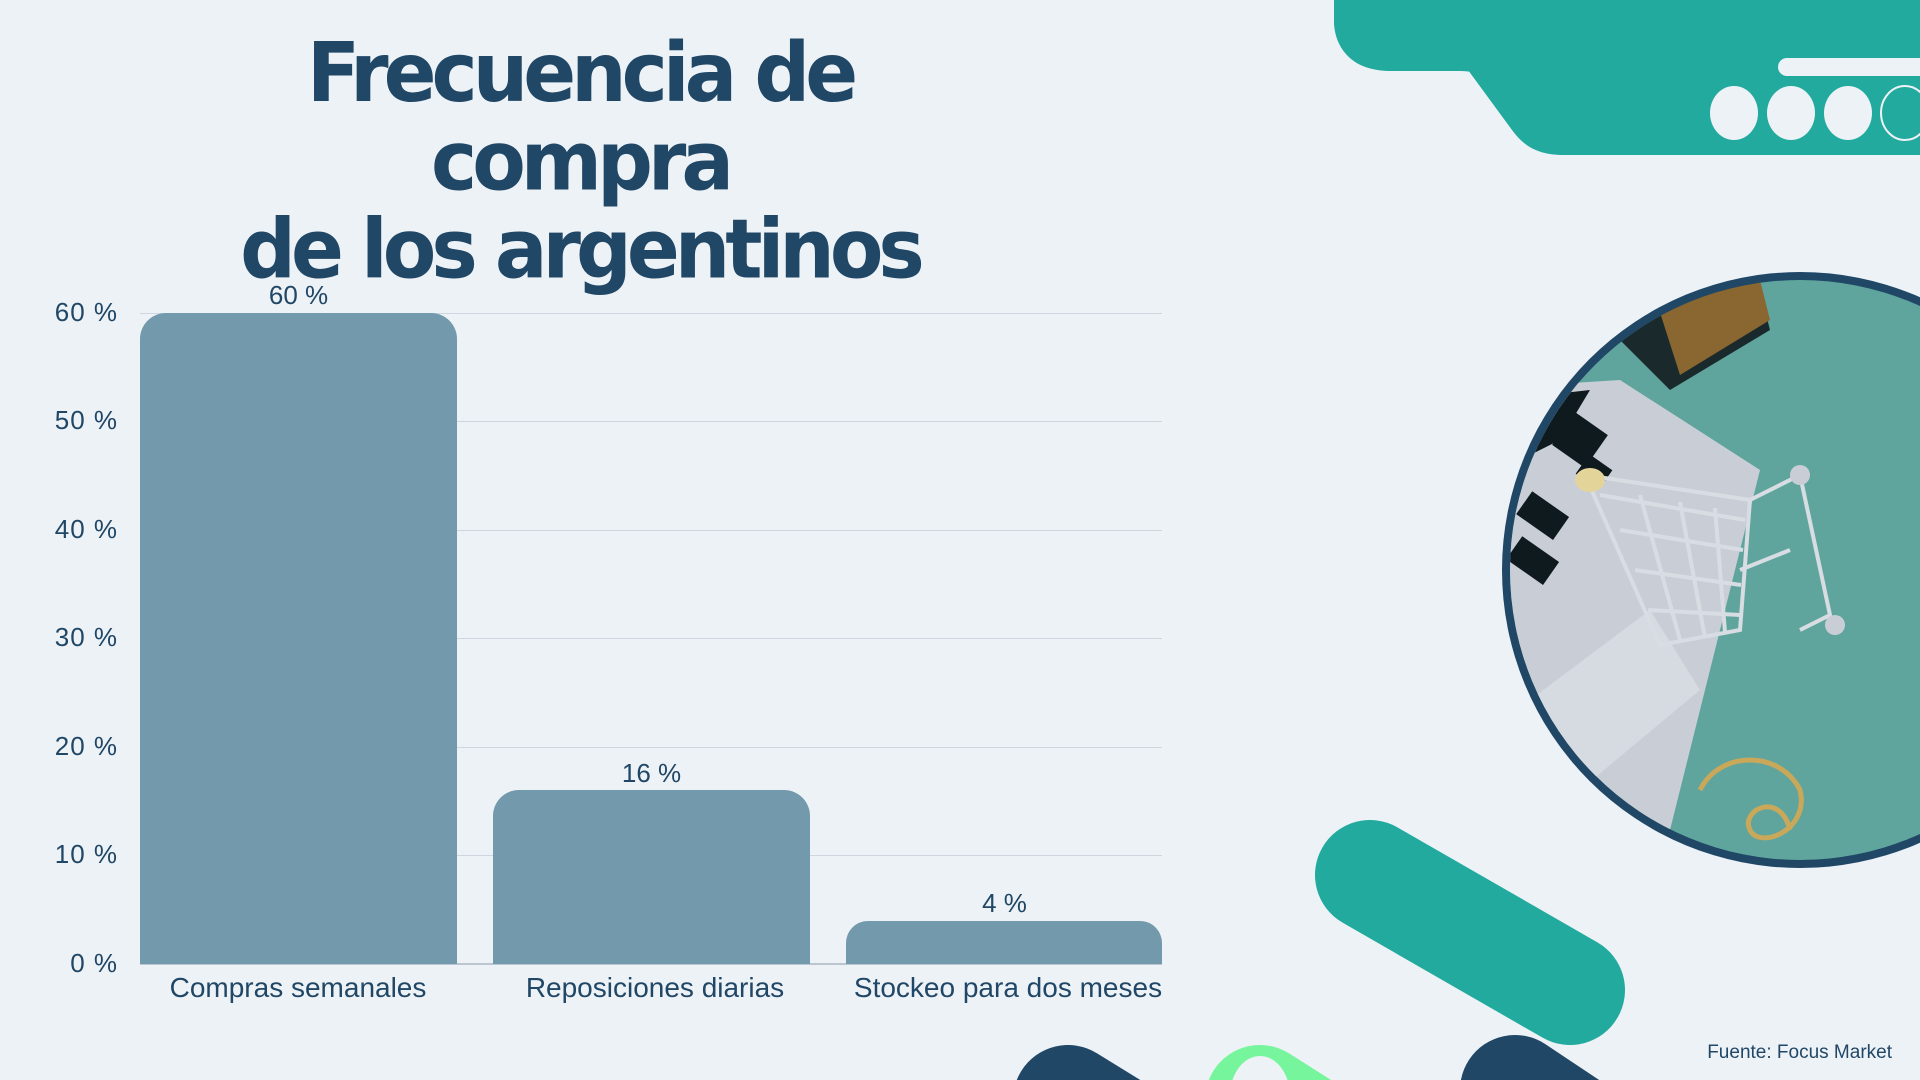 The height and width of the screenshot is (1080, 1920). Describe the element at coordinates (1321, 950) in the screenshot. I see `bottom-decorative-shapes` at that location.